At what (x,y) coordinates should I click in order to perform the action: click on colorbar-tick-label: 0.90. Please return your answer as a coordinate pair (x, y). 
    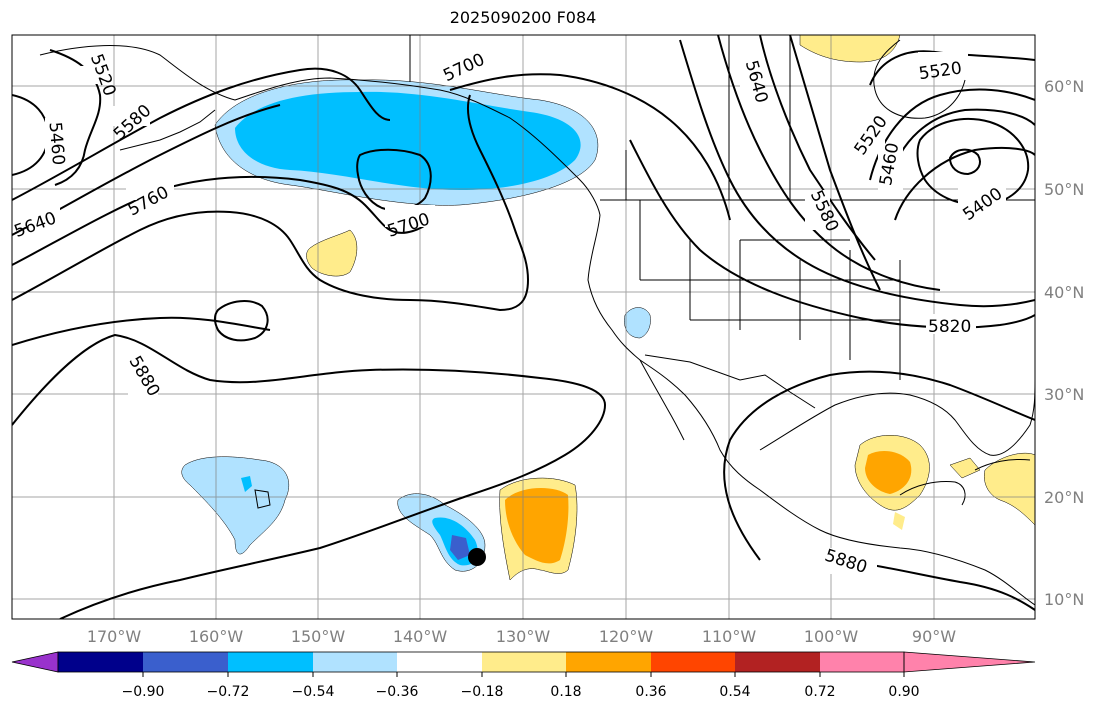
    Looking at the image, I should click on (903, 692).